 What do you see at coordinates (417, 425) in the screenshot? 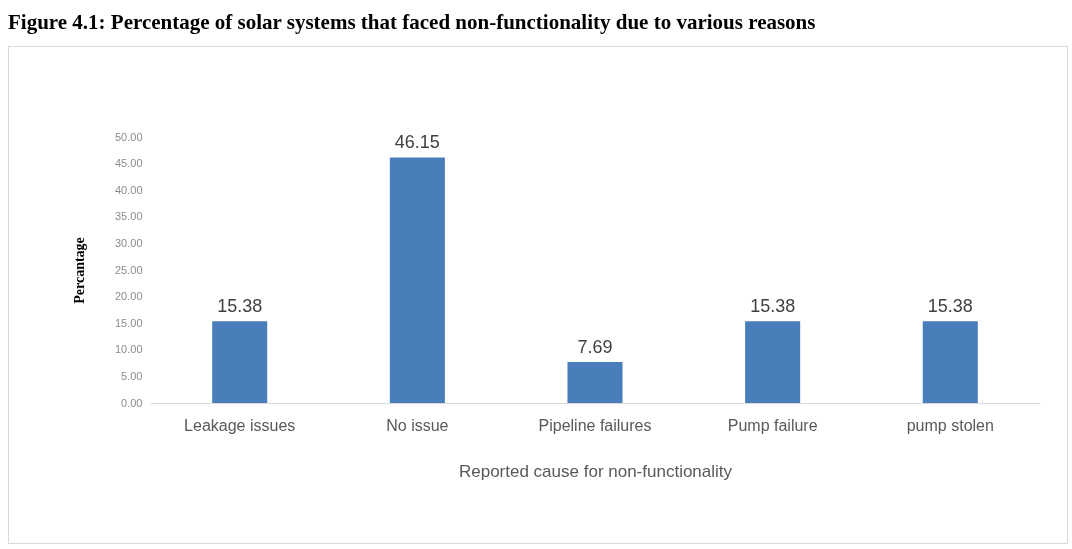
I see `x-tick-label: No issue` at bounding box center [417, 425].